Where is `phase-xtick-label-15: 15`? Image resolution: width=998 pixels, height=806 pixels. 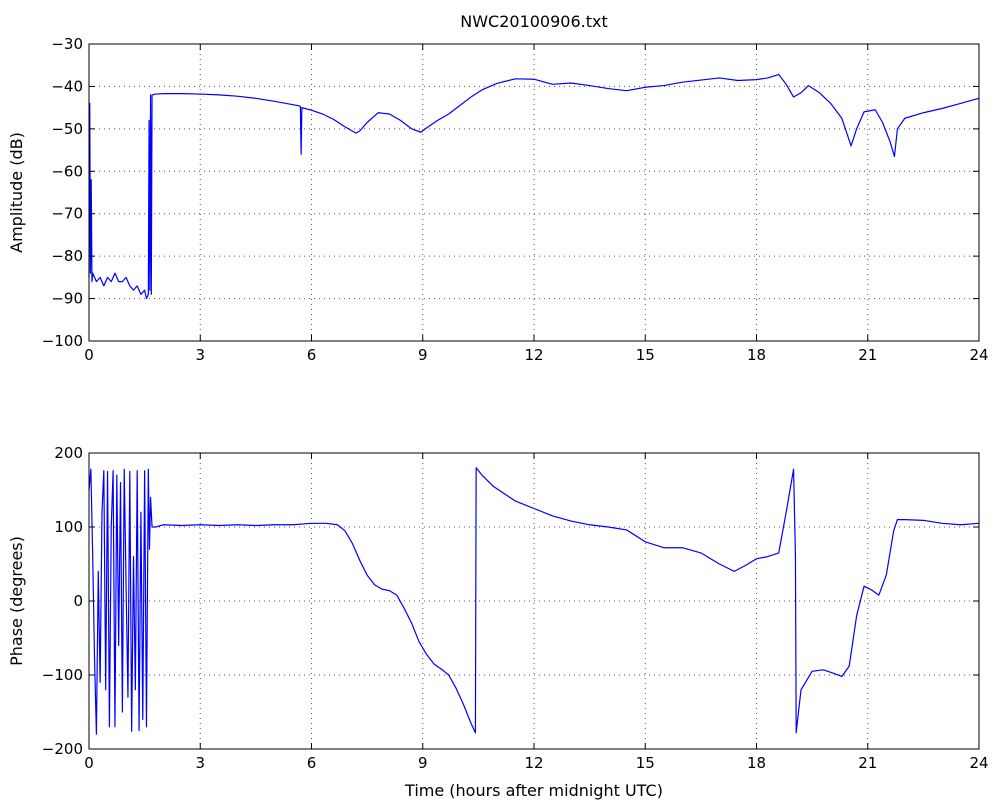
phase-xtick-label-15: 15 is located at coordinates (645, 763).